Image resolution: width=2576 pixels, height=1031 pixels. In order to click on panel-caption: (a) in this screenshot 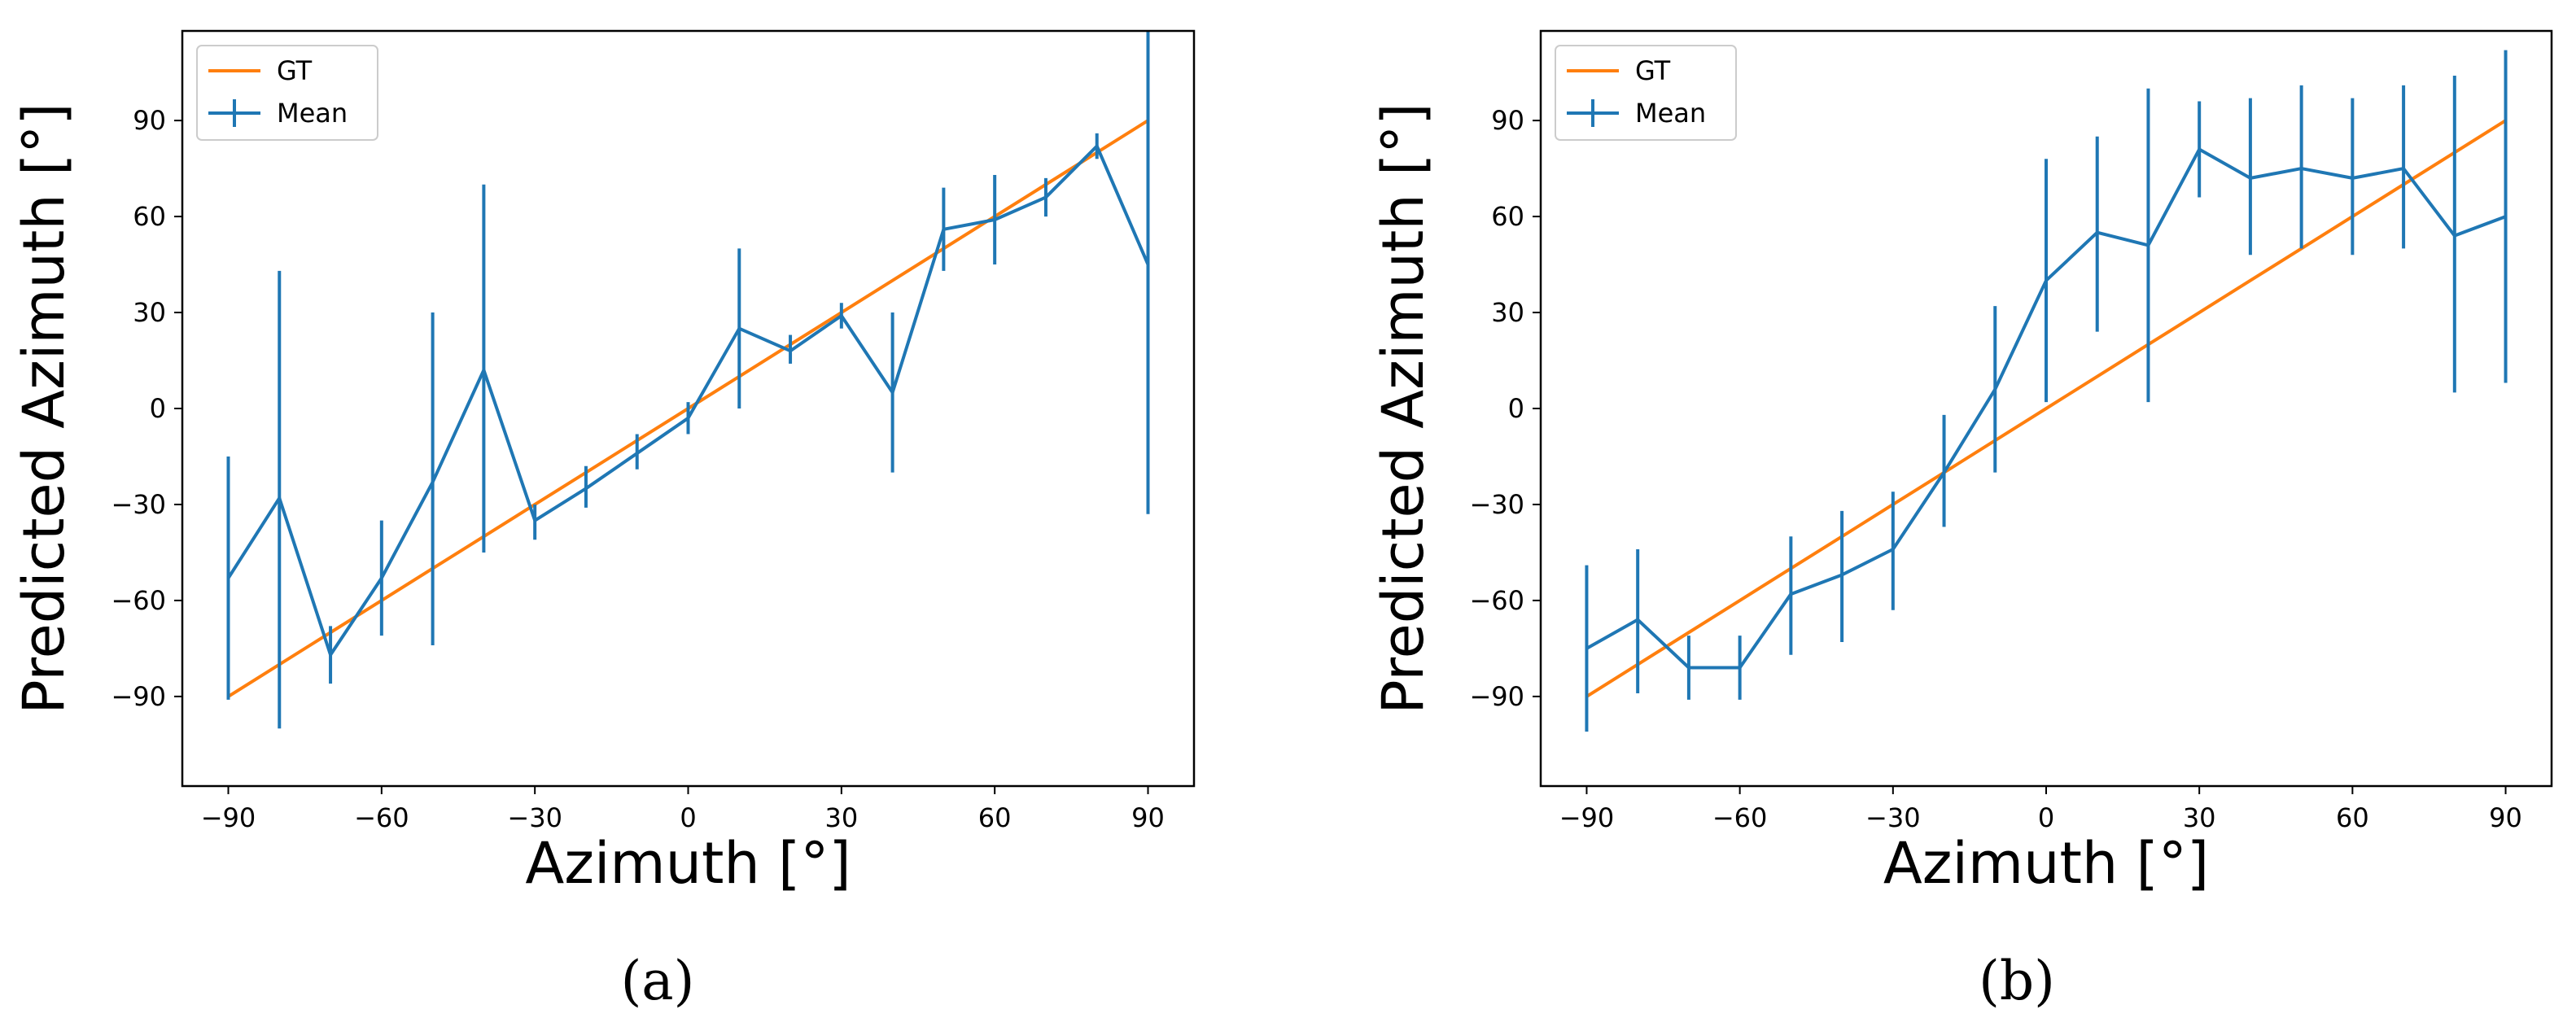, I will do `click(658, 981)`.